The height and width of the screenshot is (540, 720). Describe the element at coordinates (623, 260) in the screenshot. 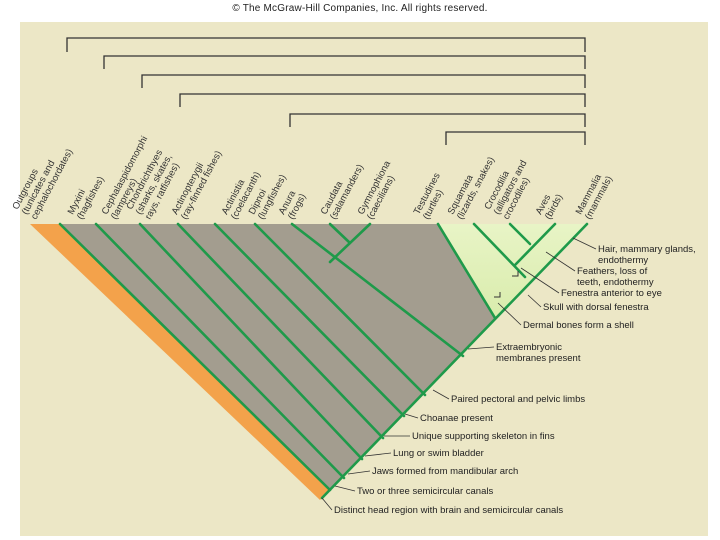

I see `character-label: endothermy` at that location.